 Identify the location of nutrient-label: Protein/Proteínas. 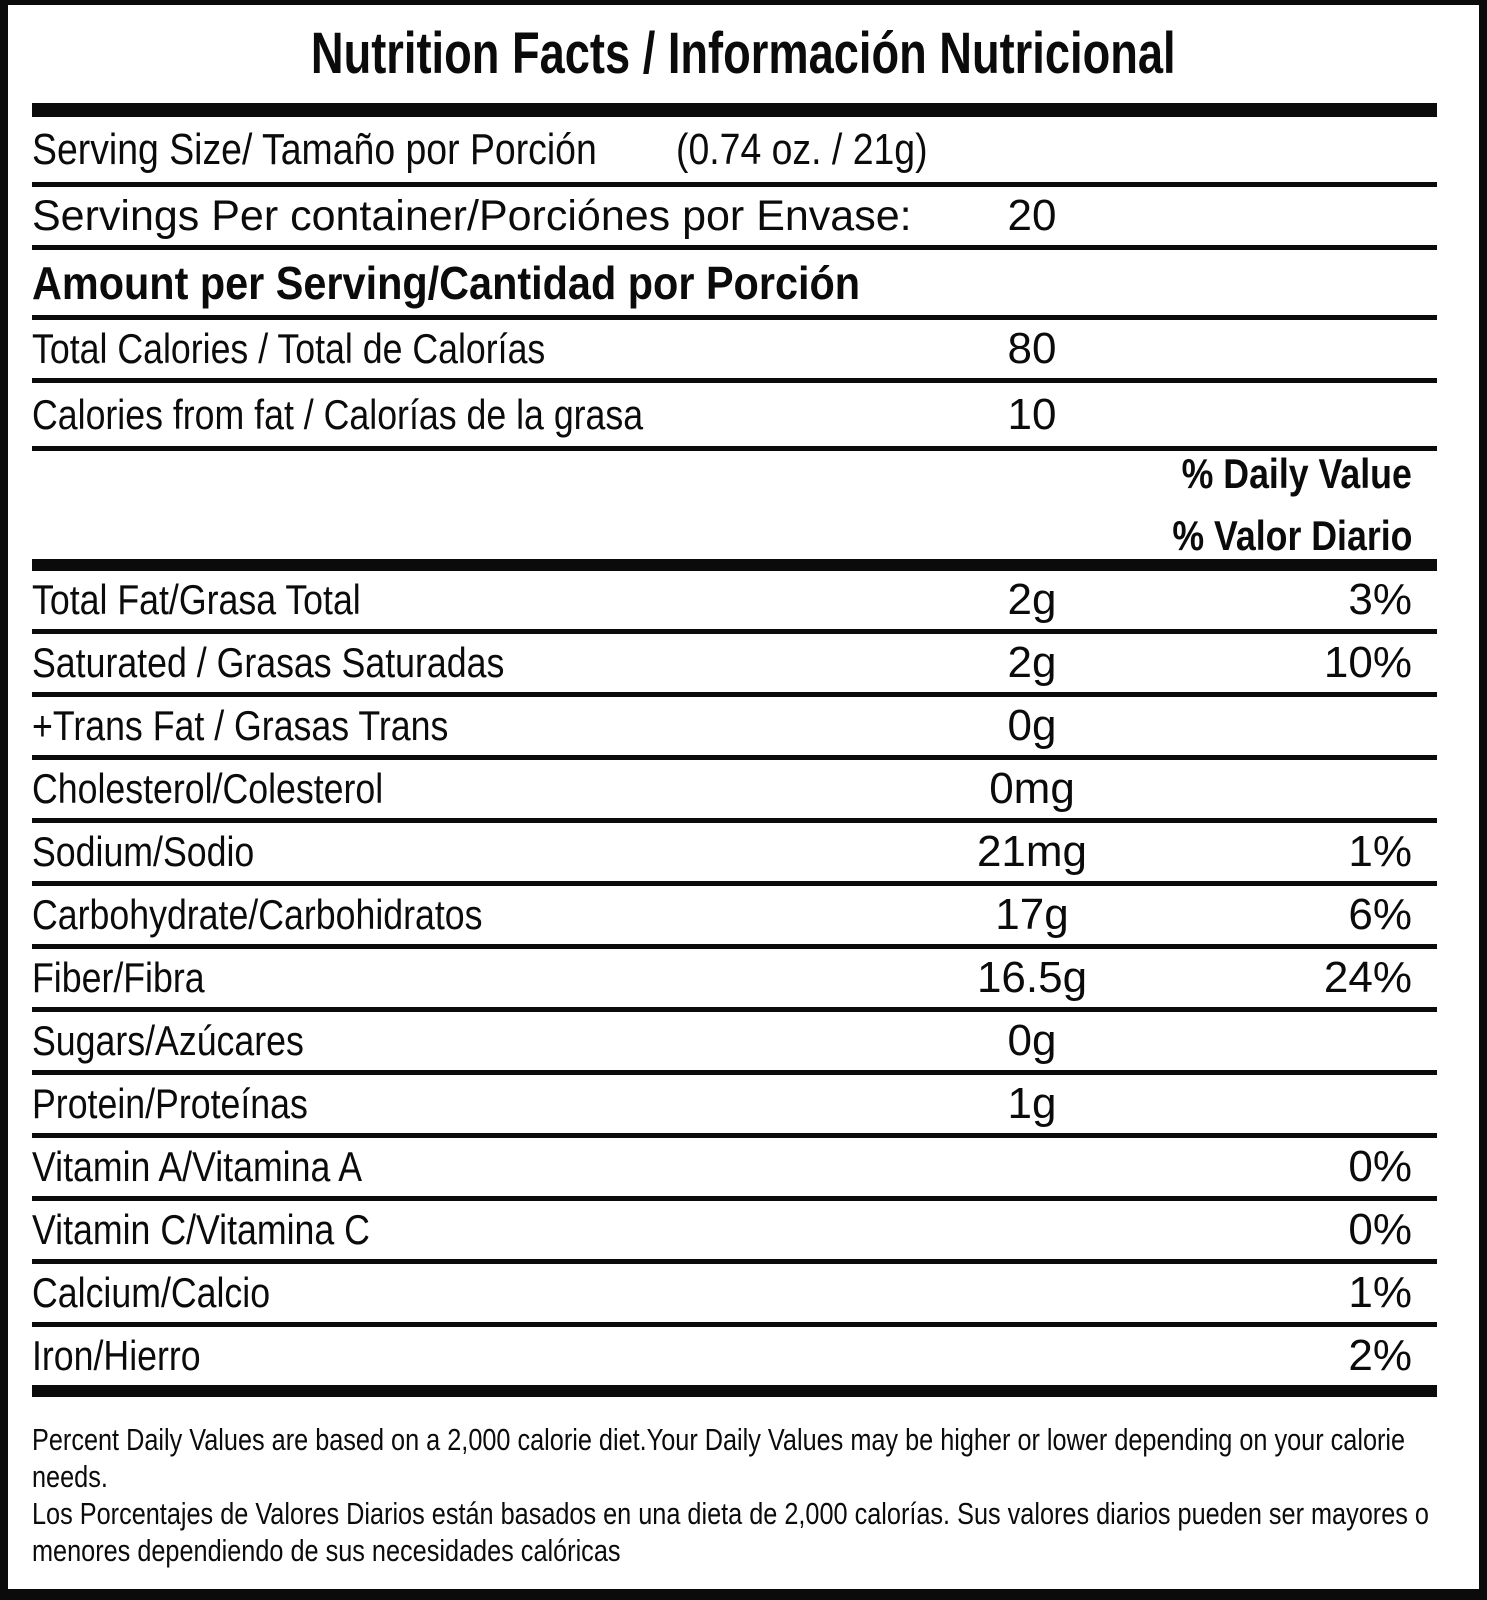
(170, 1103).